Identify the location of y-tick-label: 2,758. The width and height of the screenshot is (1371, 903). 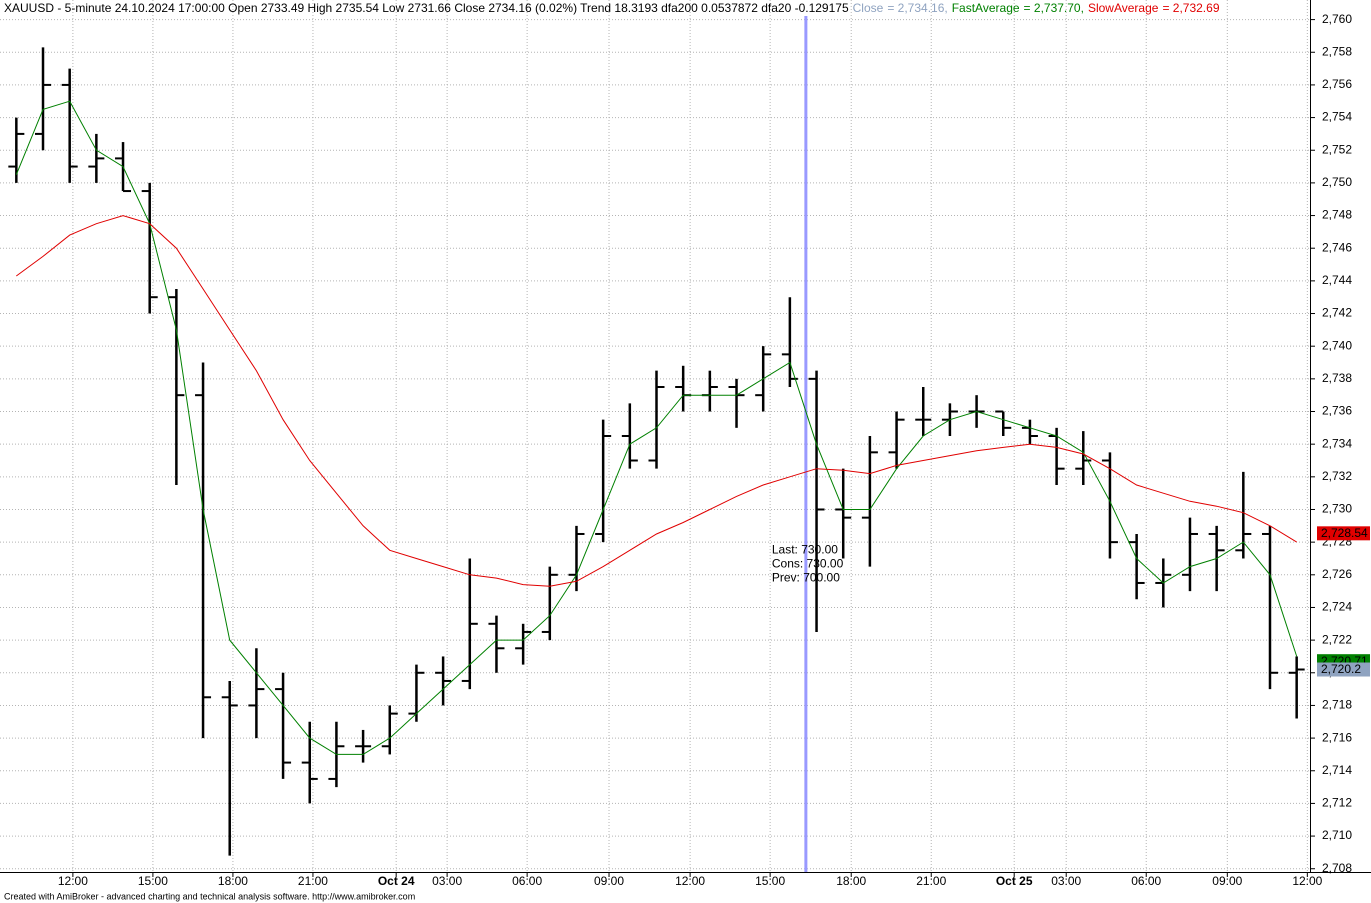
(1337, 51).